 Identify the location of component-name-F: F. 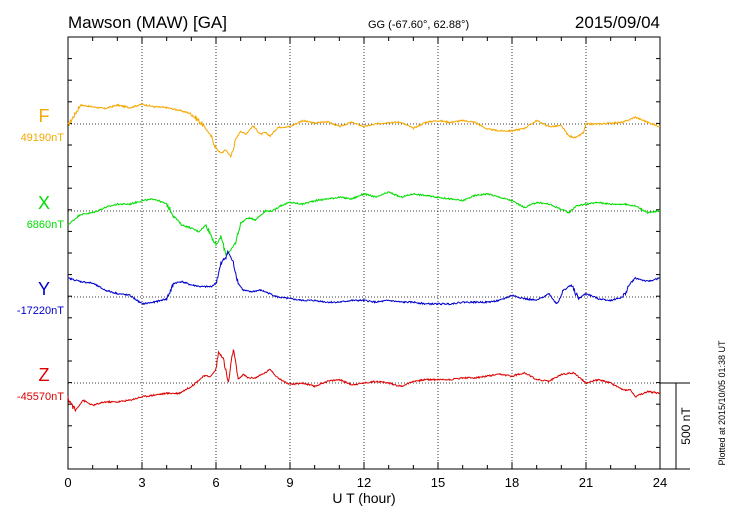
(44, 116).